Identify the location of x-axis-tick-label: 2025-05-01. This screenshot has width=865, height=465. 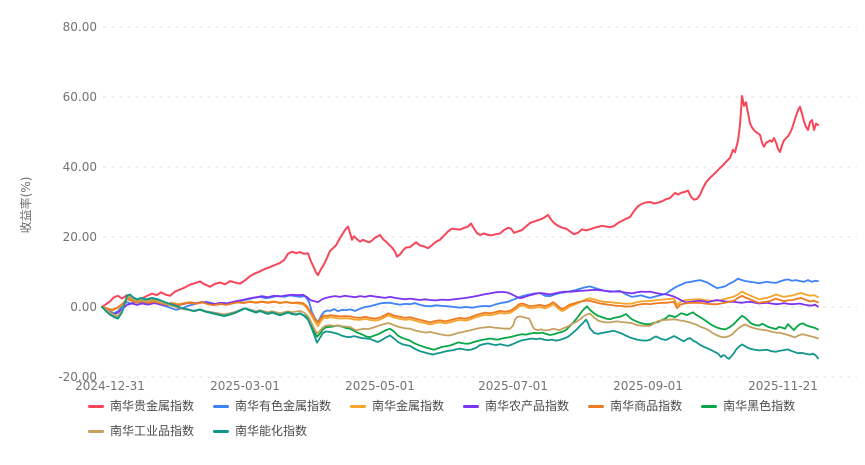
(380, 386).